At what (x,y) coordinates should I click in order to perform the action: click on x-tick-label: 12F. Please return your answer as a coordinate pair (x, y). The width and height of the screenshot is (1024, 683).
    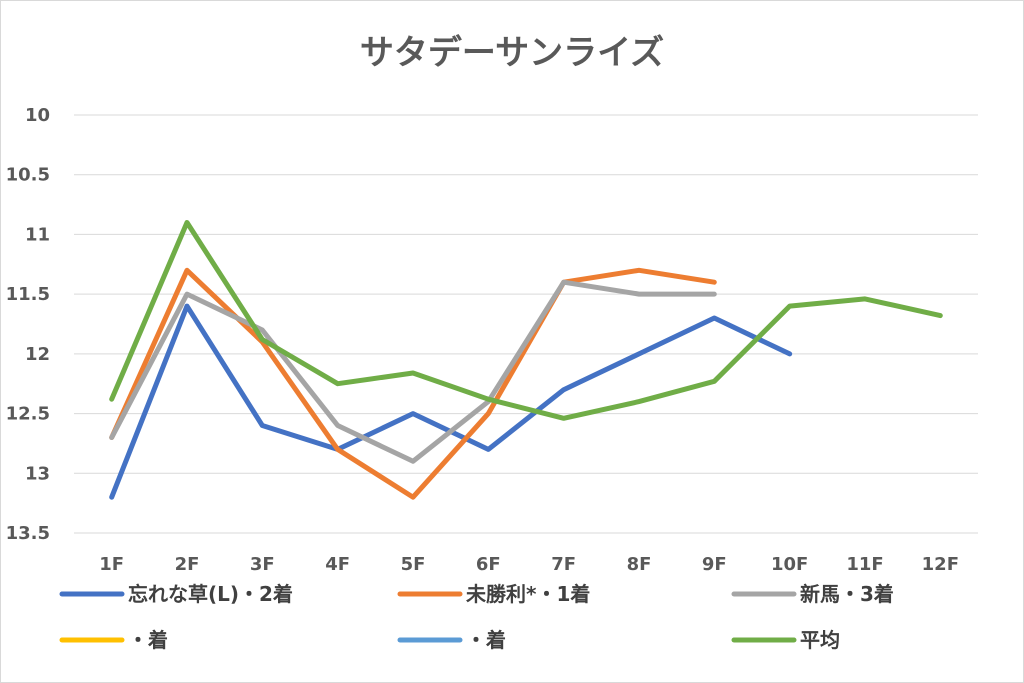
    Looking at the image, I should click on (940, 564).